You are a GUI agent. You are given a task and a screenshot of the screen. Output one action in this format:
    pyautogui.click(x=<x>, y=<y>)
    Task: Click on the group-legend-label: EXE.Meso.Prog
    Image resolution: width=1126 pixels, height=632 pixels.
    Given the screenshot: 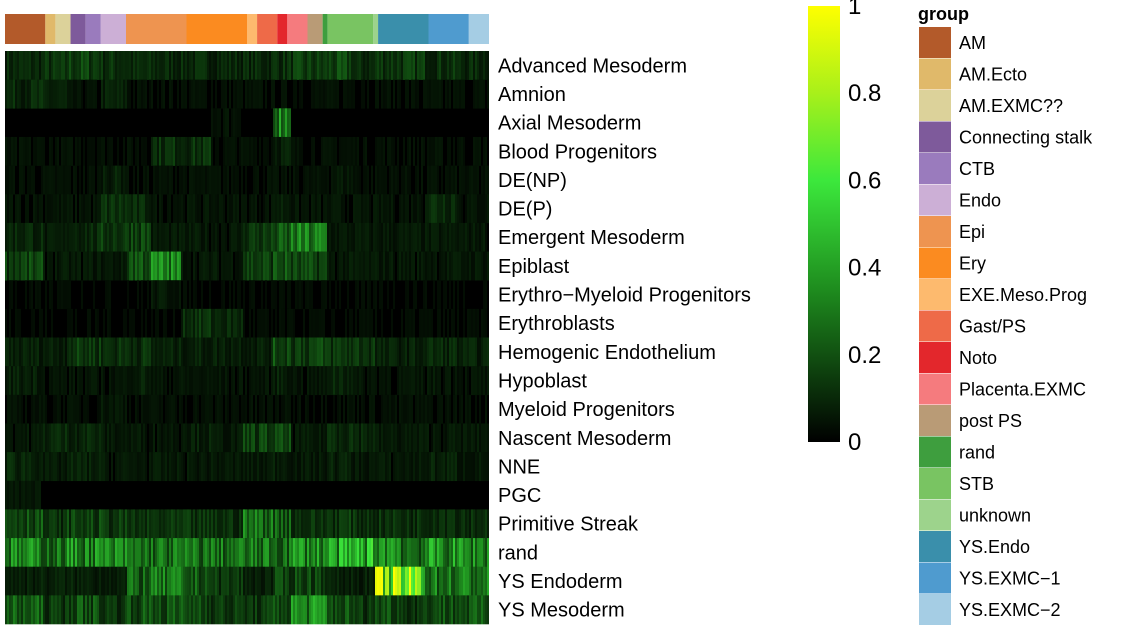 What is the action you would take?
    pyautogui.click(x=1023, y=295)
    